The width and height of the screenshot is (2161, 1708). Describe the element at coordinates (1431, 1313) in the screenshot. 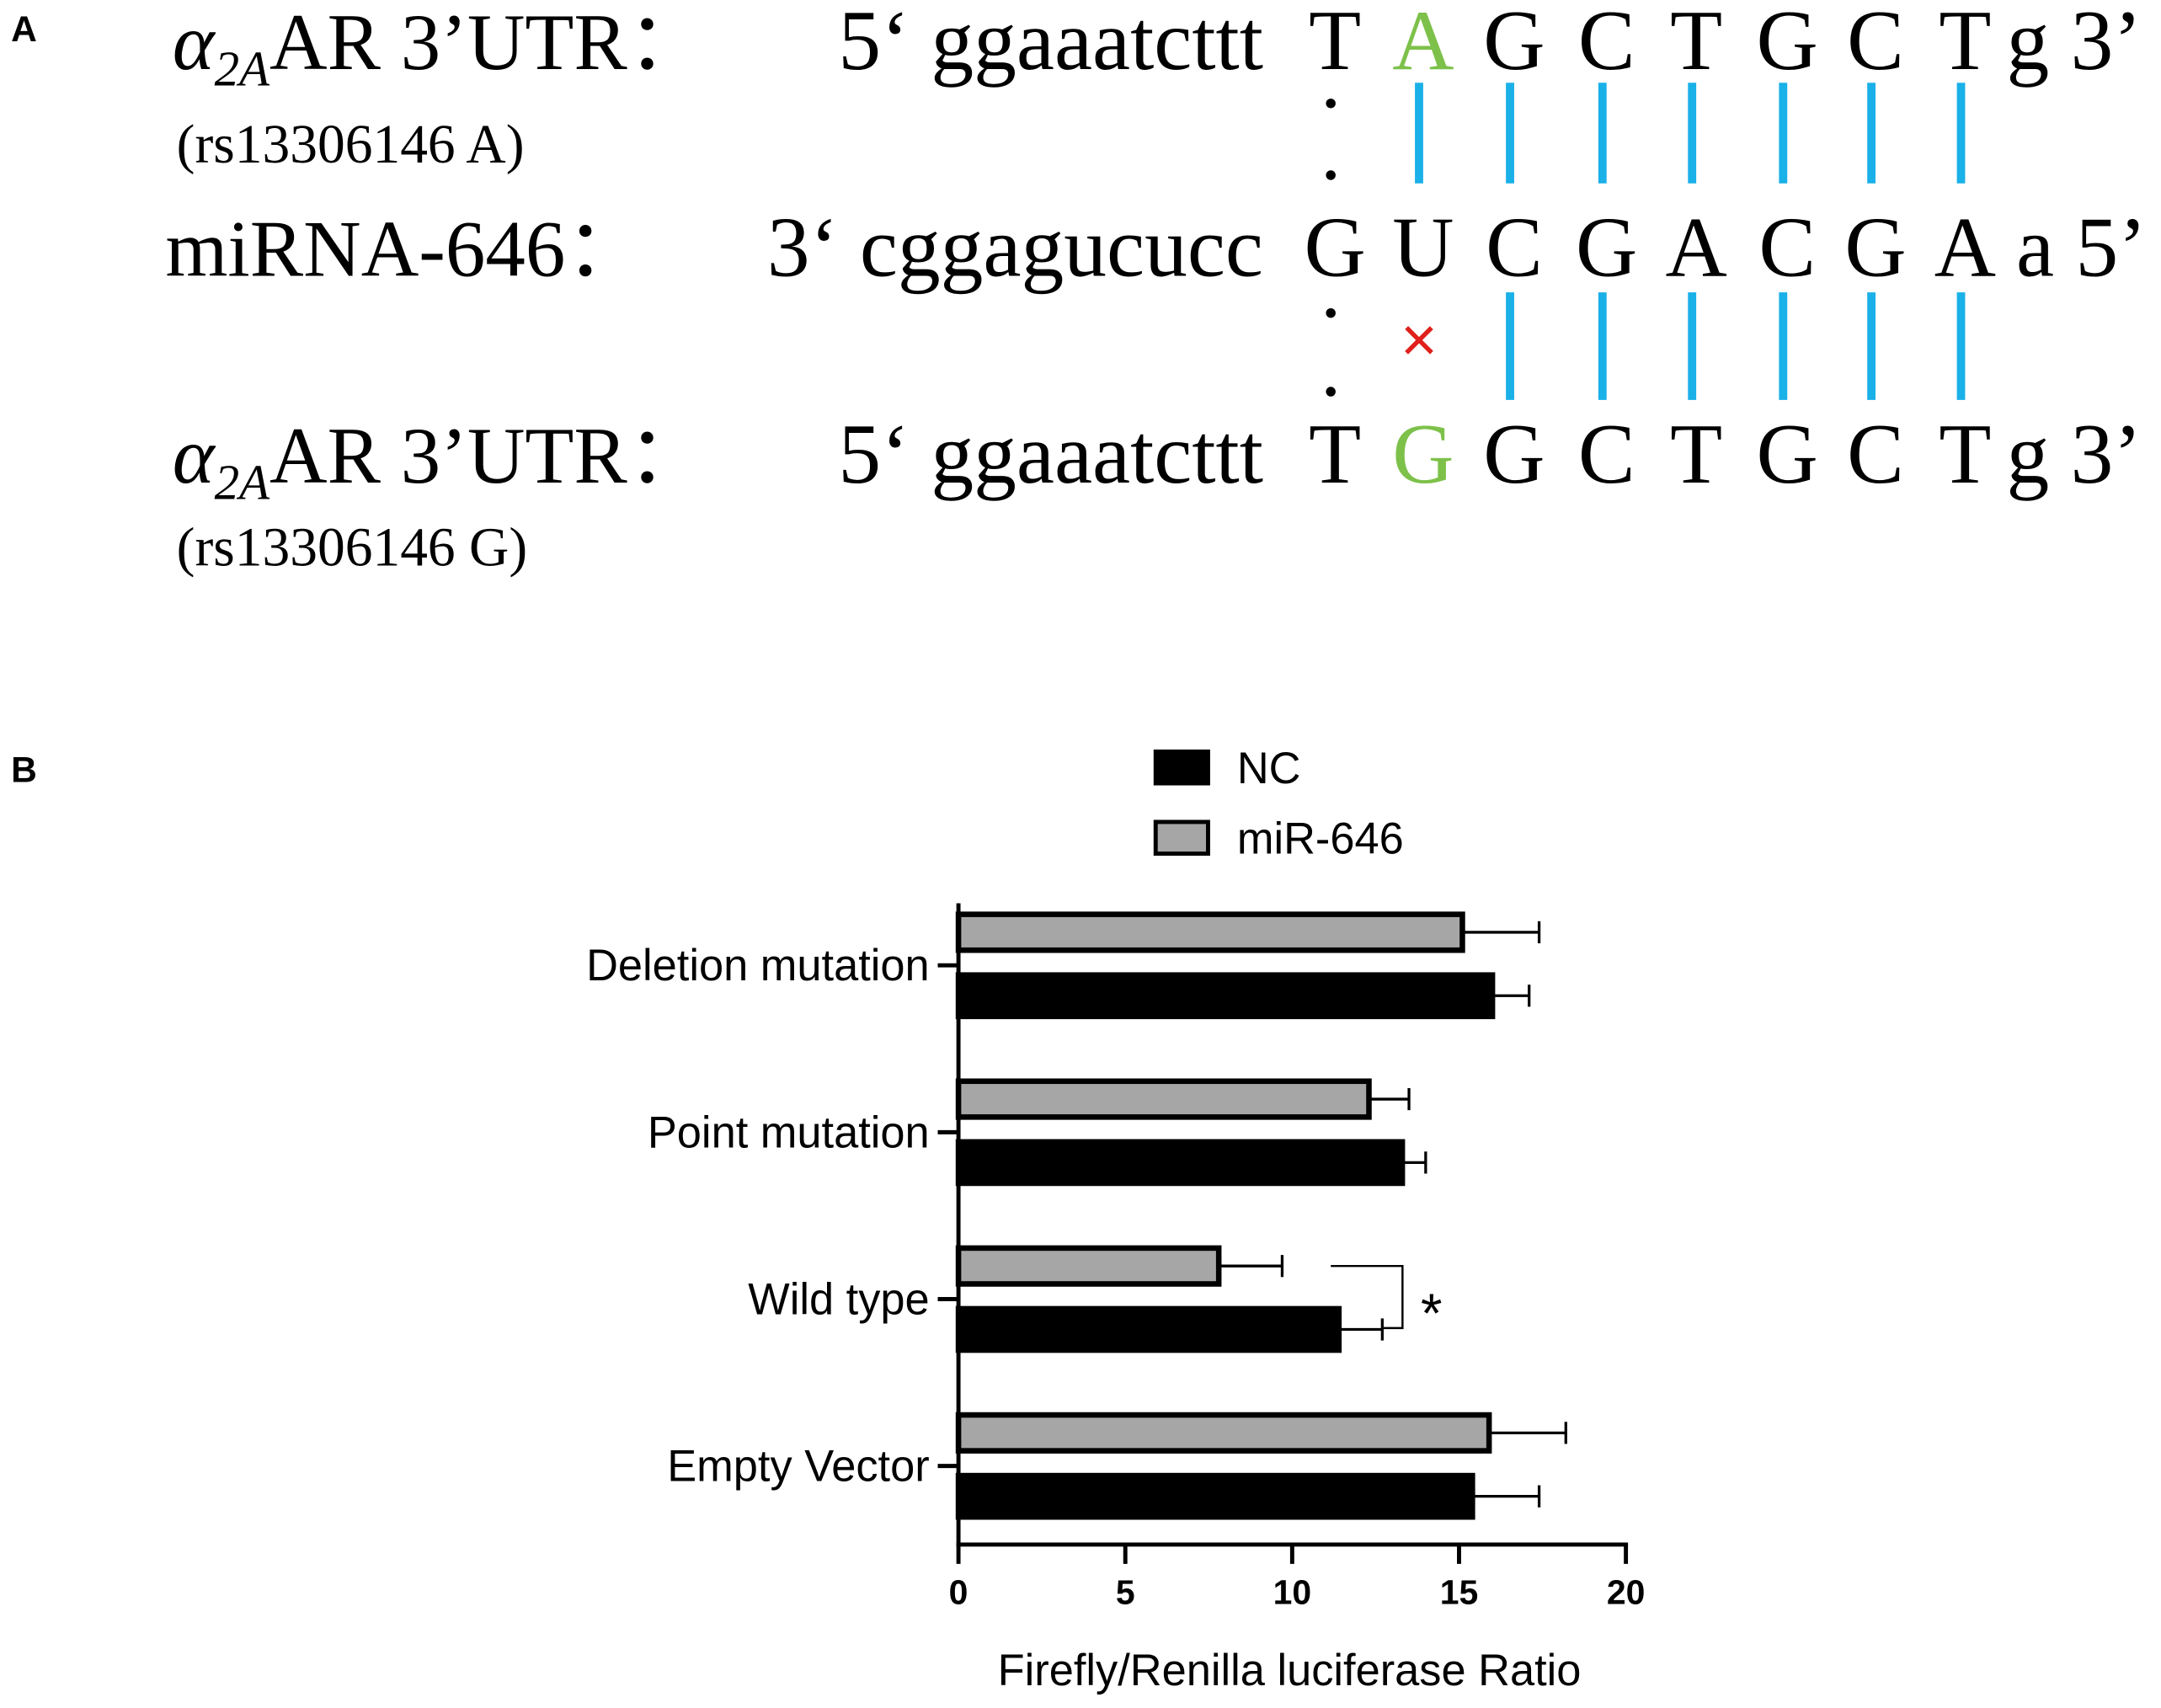

I see `significance-mark: *` at that location.